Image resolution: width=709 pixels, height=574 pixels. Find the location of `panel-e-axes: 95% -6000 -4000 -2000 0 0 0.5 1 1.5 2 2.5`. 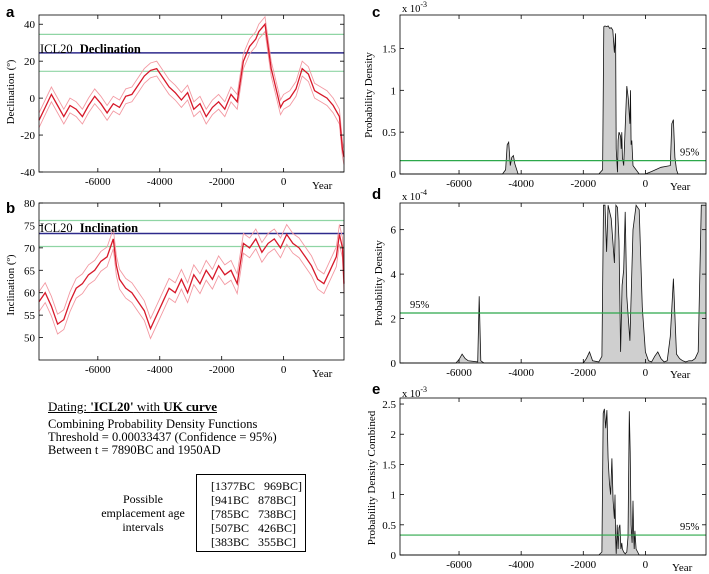

panel-e-axes: 95% -6000 -4000 -2000 0 0 0.5 1 1.5 2 2.5 is located at coordinates (544, 484).